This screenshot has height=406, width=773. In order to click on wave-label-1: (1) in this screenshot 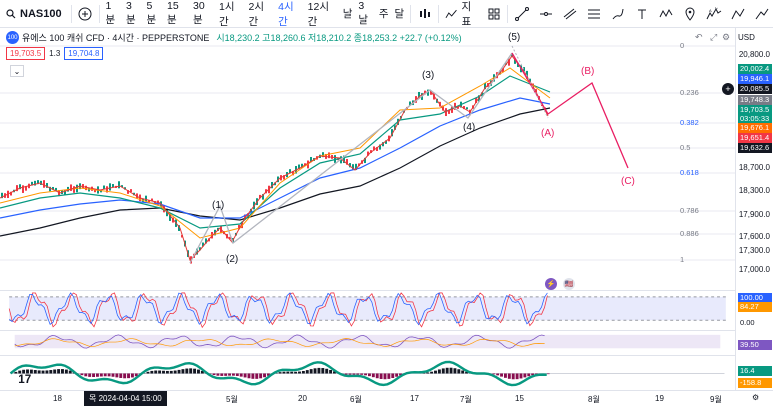, I will do `click(218, 205)`.